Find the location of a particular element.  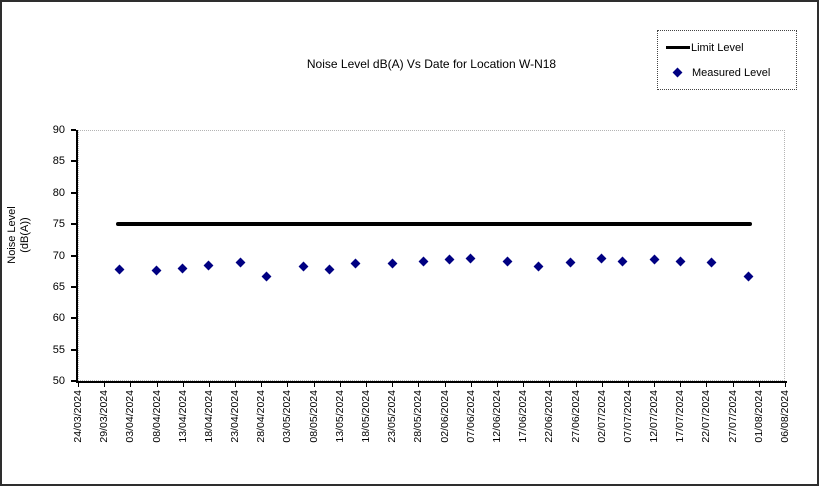

y-tick-label: 65 is located at coordinates (58, 286).